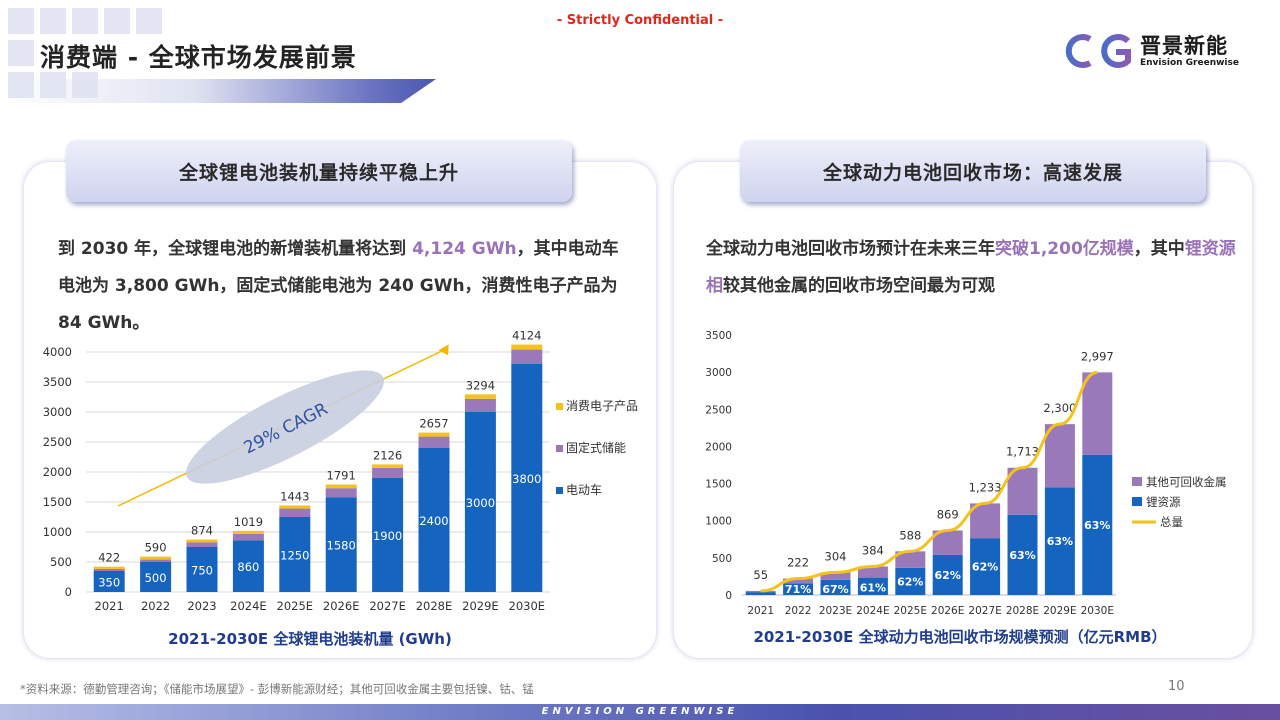 Image resolution: width=1280 pixels, height=720 pixels. Describe the element at coordinates (835, 589) in the screenshot. I see `share-label: 67%` at that location.